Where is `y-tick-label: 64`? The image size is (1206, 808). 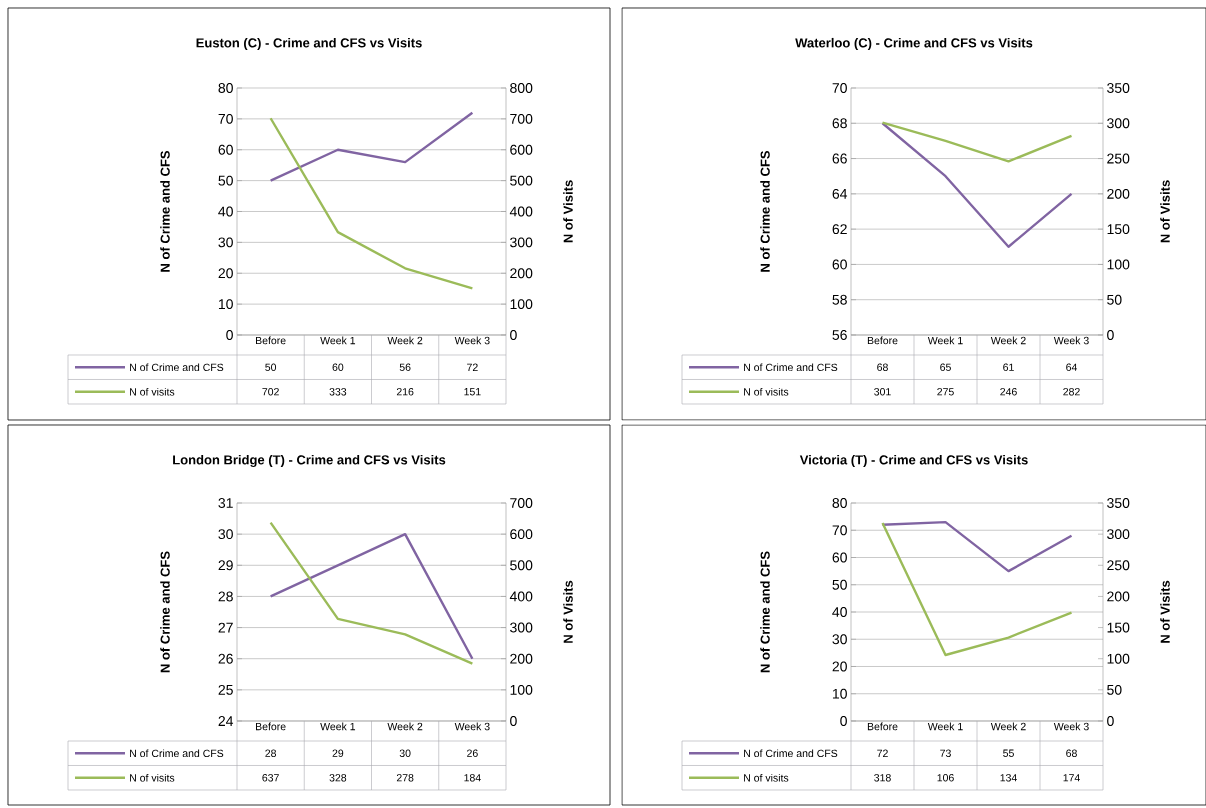
y-tick-label: 64 is located at coordinates (840, 193).